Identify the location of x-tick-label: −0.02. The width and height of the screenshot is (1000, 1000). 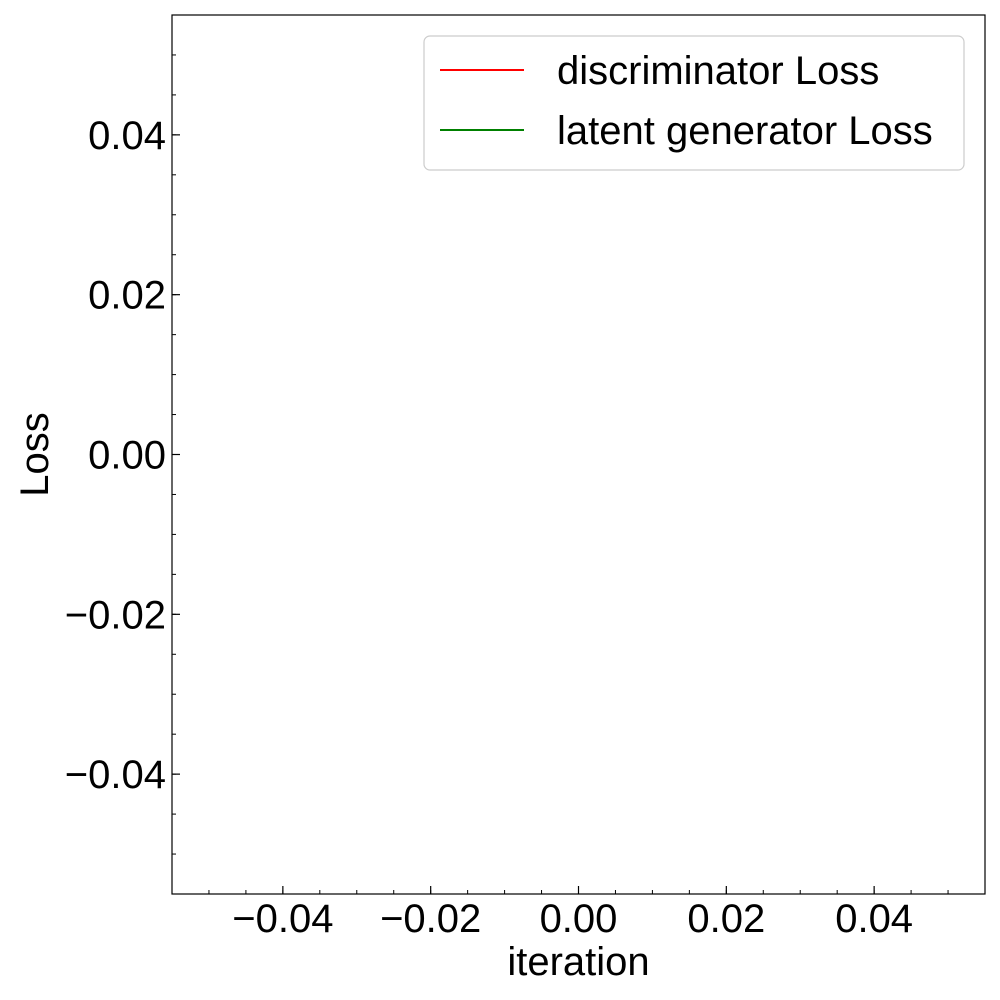
(430, 919).